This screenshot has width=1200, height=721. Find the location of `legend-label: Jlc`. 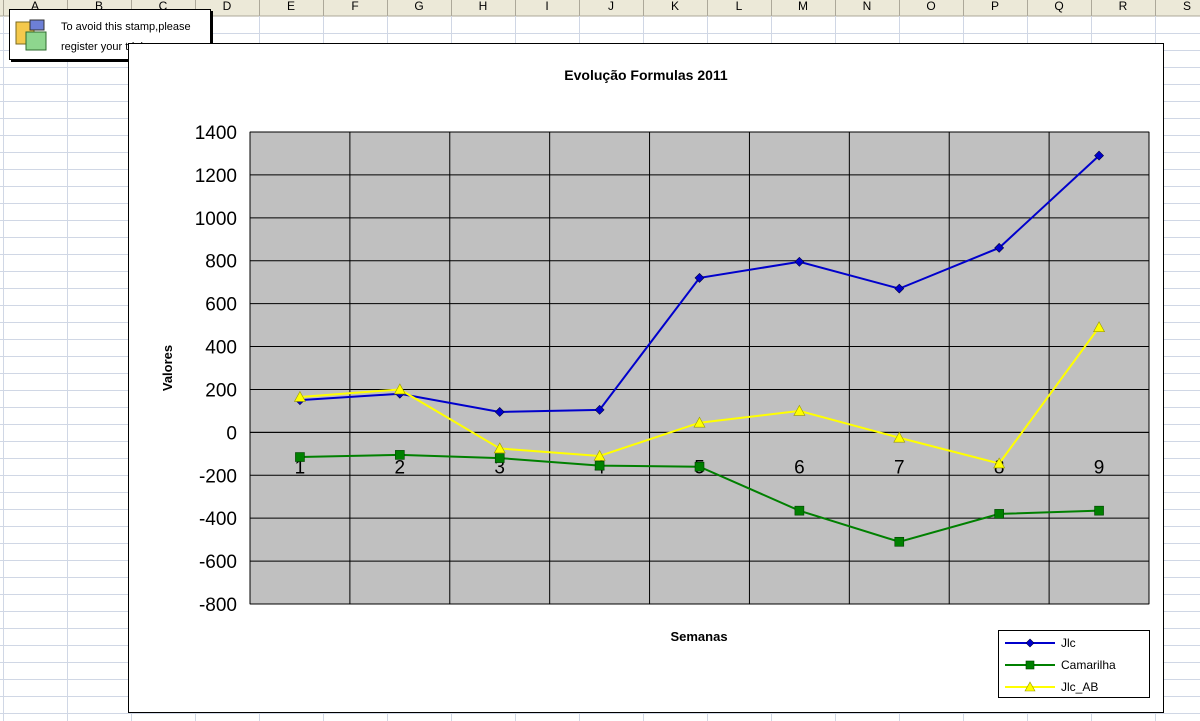

legend-label: Jlc is located at coordinates (1068, 643).